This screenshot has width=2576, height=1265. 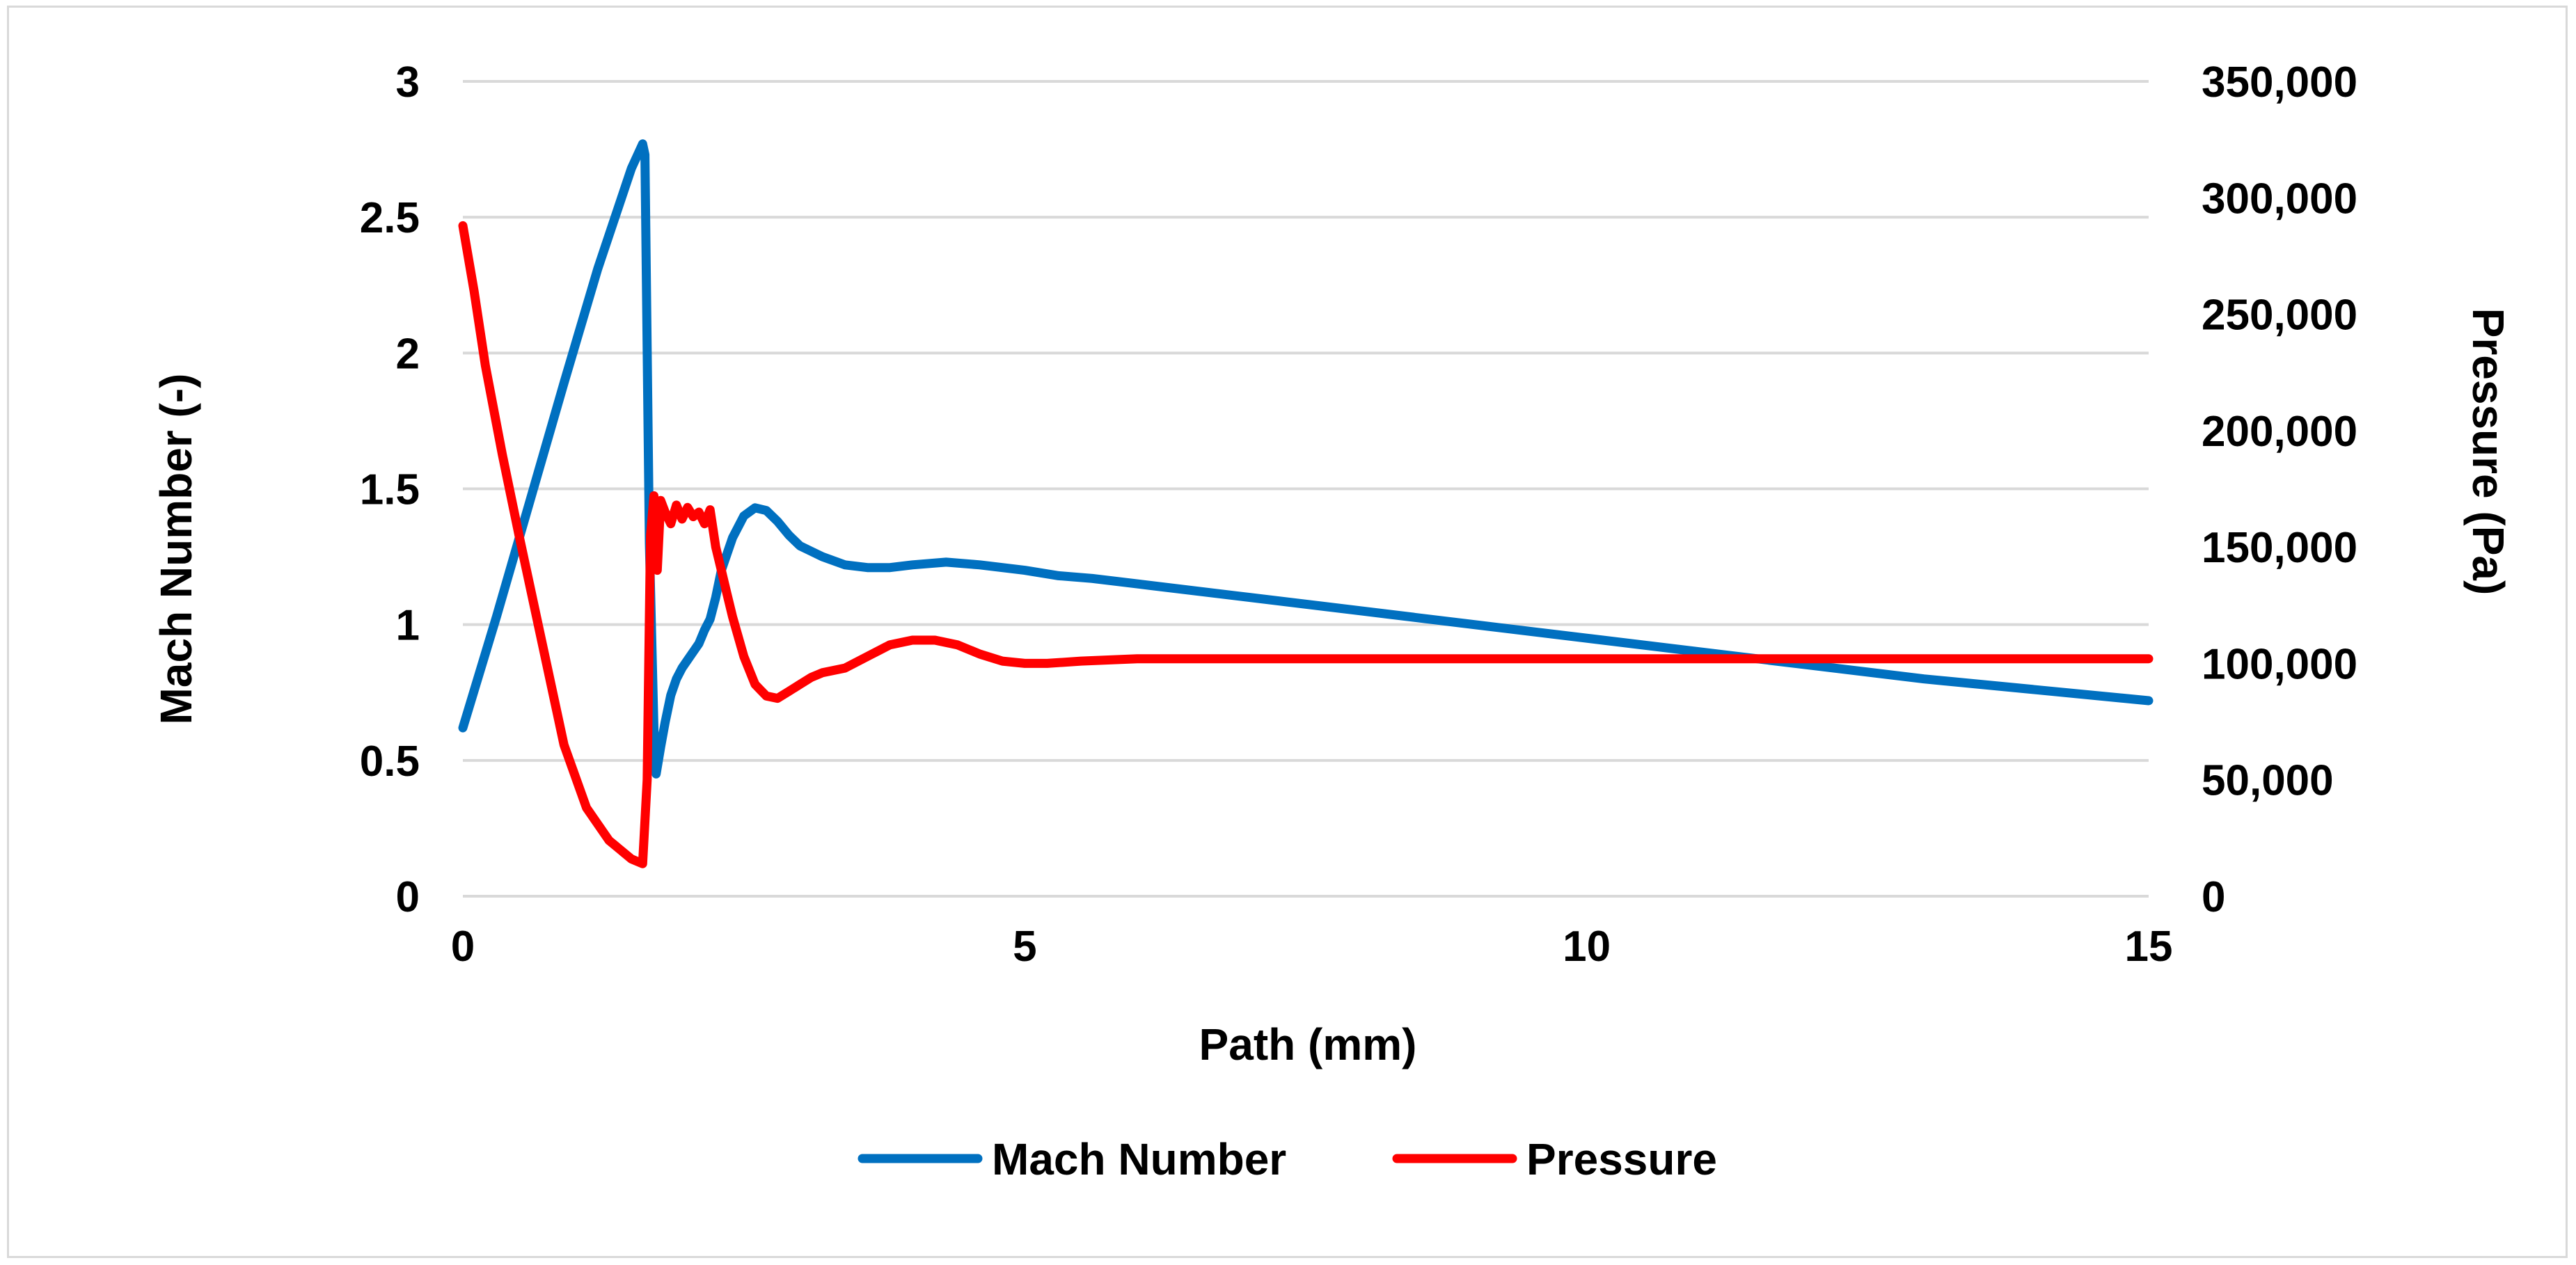 What do you see at coordinates (2279, 548) in the screenshot?
I see `y2-tick-label: 150,000` at bounding box center [2279, 548].